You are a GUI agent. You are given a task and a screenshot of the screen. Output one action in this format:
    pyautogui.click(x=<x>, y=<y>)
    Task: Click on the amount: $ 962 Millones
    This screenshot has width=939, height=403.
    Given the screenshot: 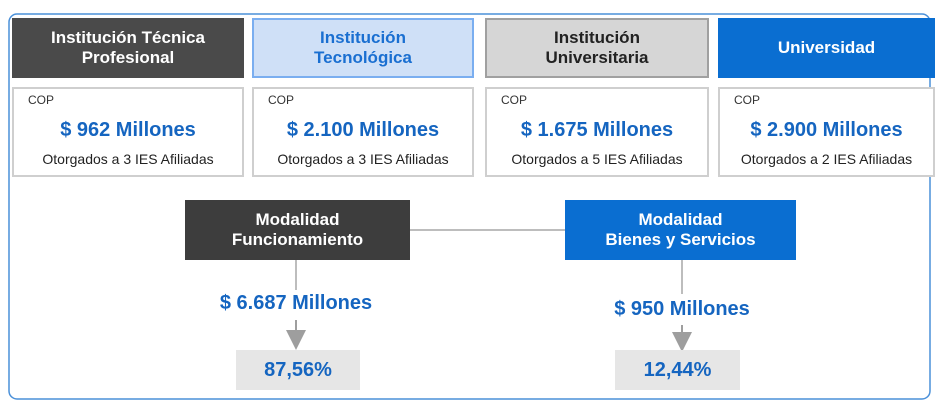 What is the action you would take?
    pyautogui.click(x=128, y=130)
    